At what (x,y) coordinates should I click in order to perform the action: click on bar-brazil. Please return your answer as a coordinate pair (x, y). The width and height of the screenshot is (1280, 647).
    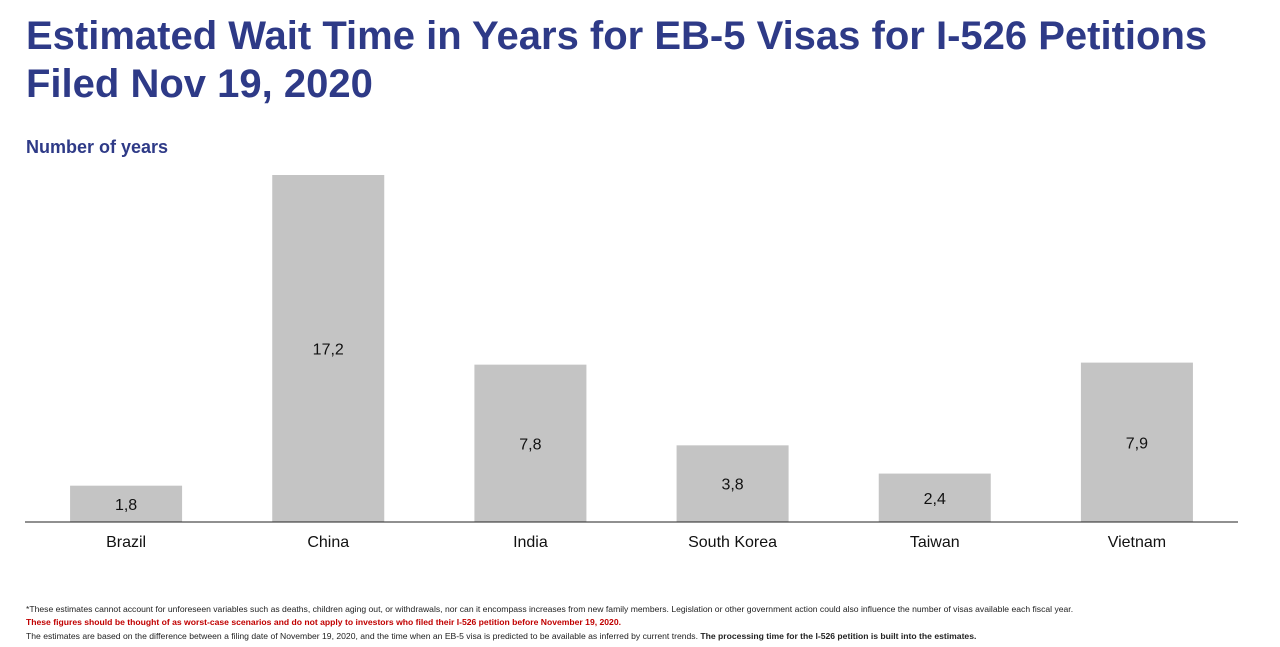
    Looking at the image, I should click on (126, 503).